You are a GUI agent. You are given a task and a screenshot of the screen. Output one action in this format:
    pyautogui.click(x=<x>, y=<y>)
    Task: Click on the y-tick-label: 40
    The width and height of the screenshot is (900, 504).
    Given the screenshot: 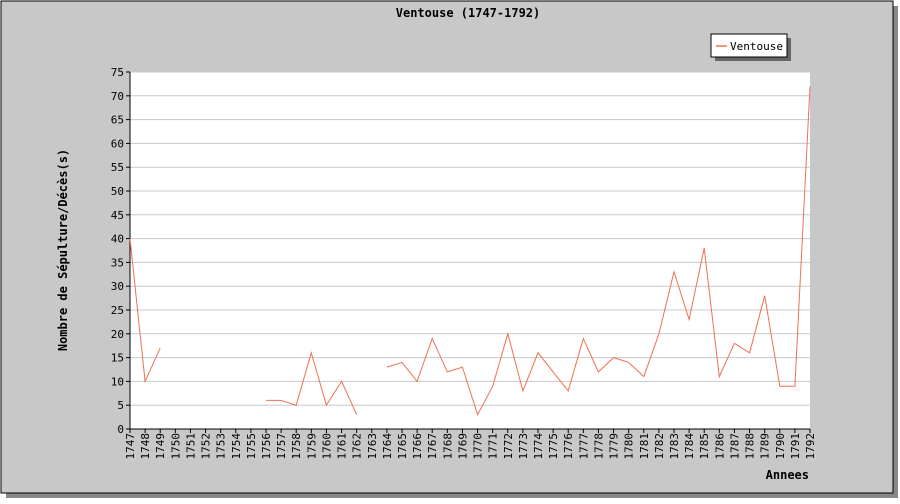 What is the action you would take?
    pyautogui.click(x=117, y=239)
    